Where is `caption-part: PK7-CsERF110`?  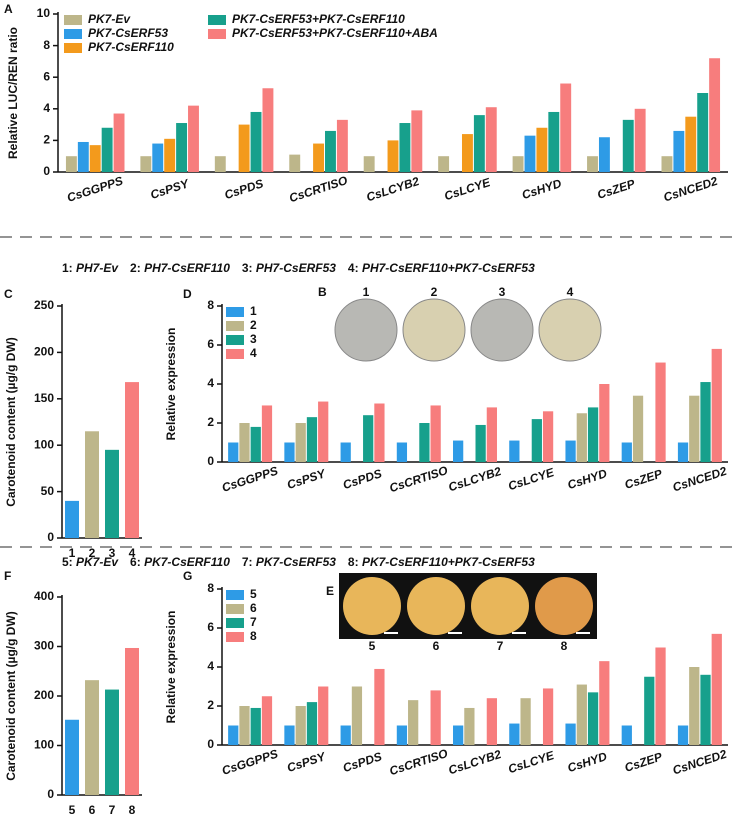
caption-part: PK7-CsERF110 is located at coordinates (187, 562).